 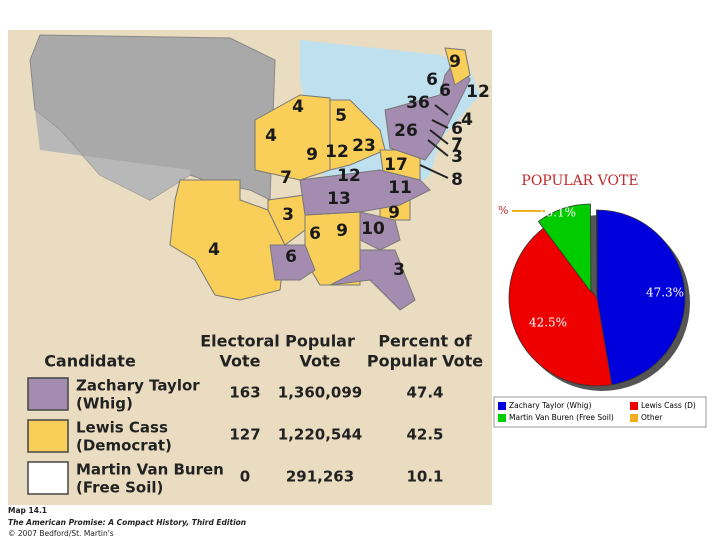 I want to click on table-cell: 1,220,544, so click(x=320, y=435).